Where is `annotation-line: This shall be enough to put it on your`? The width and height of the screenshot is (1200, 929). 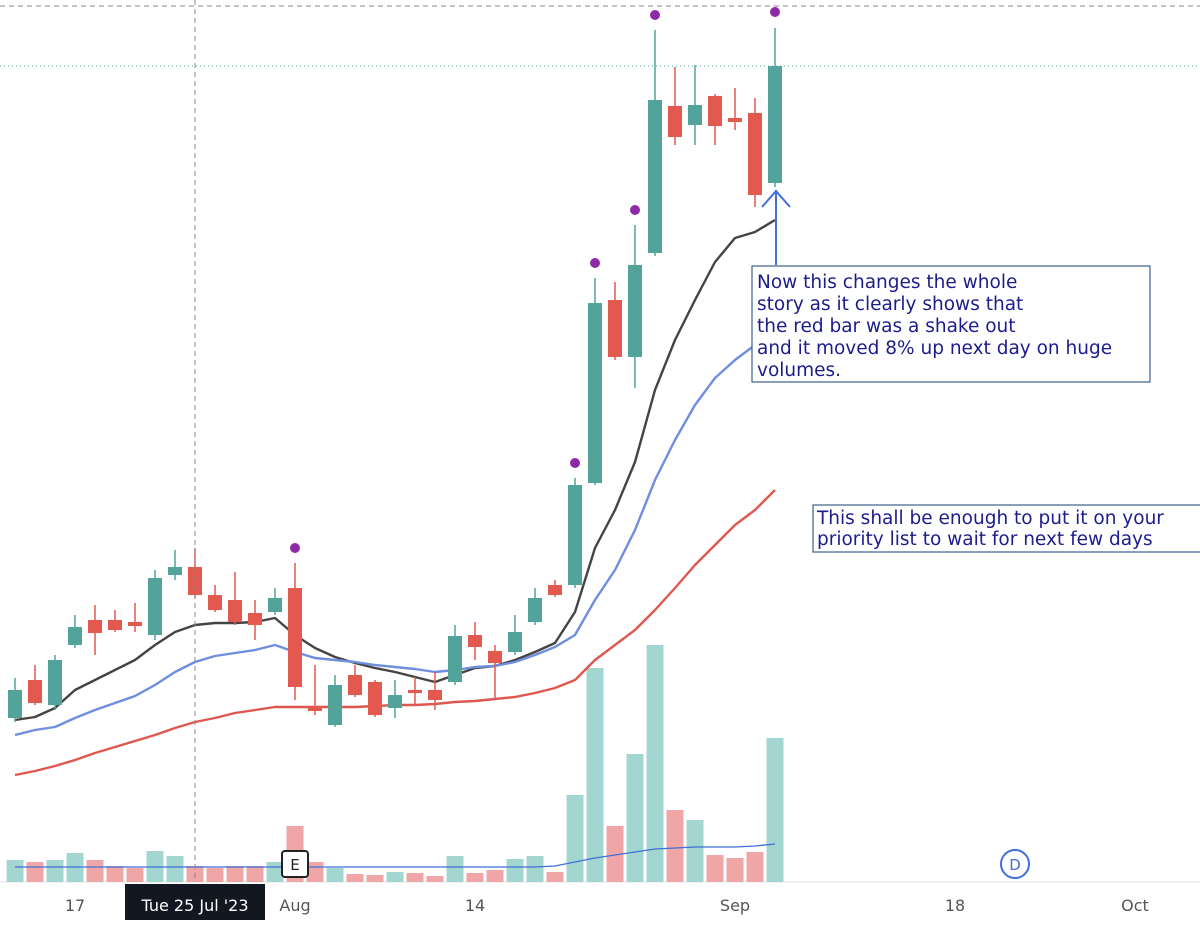 annotation-line: This shall be enough to put it on your is located at coordinates (990, 518).